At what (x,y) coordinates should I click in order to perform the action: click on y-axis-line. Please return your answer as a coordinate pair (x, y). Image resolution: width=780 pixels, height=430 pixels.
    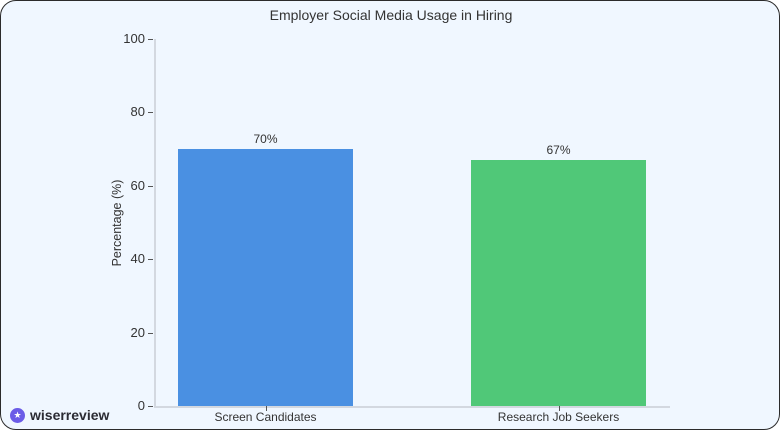
    Looking at the image, I should click on (155, 223).